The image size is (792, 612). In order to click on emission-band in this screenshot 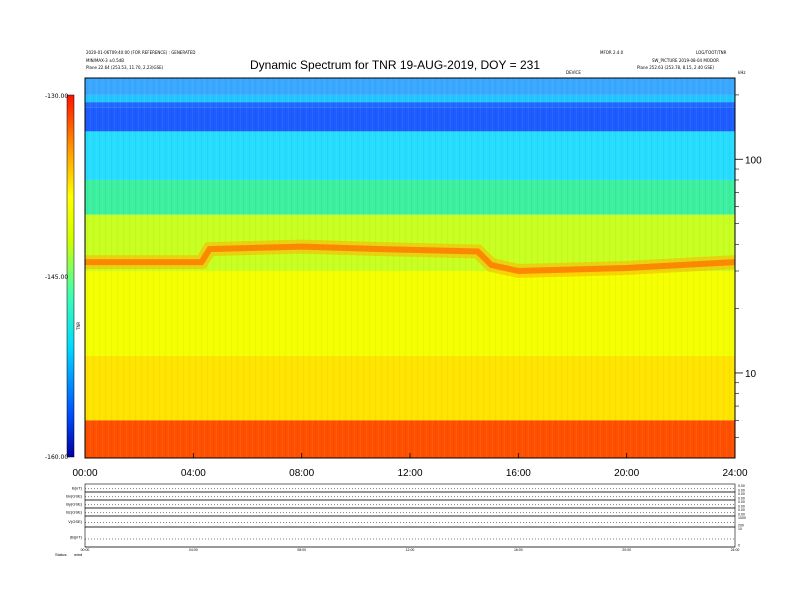, I will do `click(410, 259)`.